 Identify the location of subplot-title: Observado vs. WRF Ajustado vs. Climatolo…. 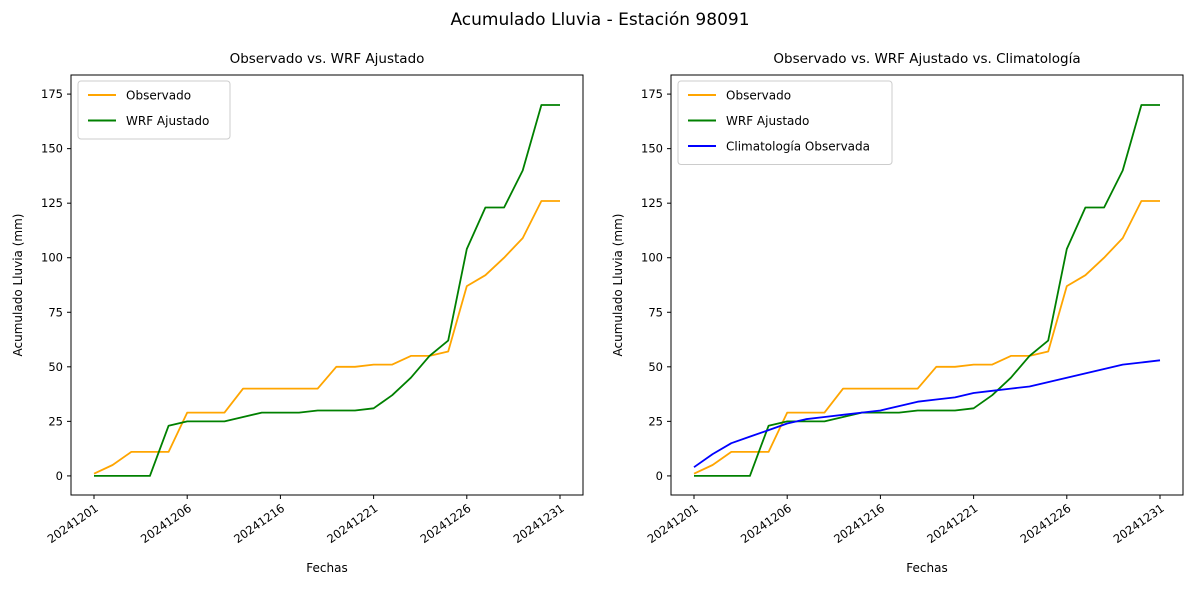
(926, 59).